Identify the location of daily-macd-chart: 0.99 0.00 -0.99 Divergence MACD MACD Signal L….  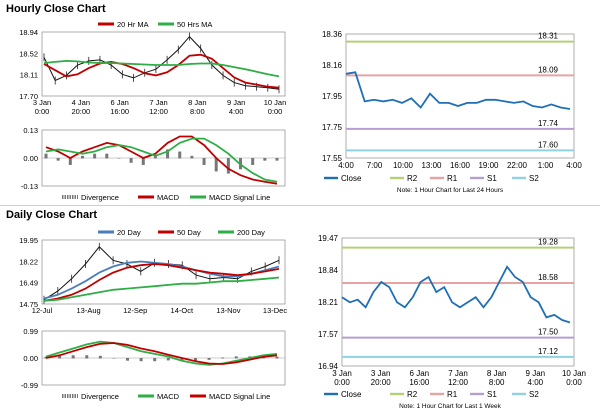
(153, 364).